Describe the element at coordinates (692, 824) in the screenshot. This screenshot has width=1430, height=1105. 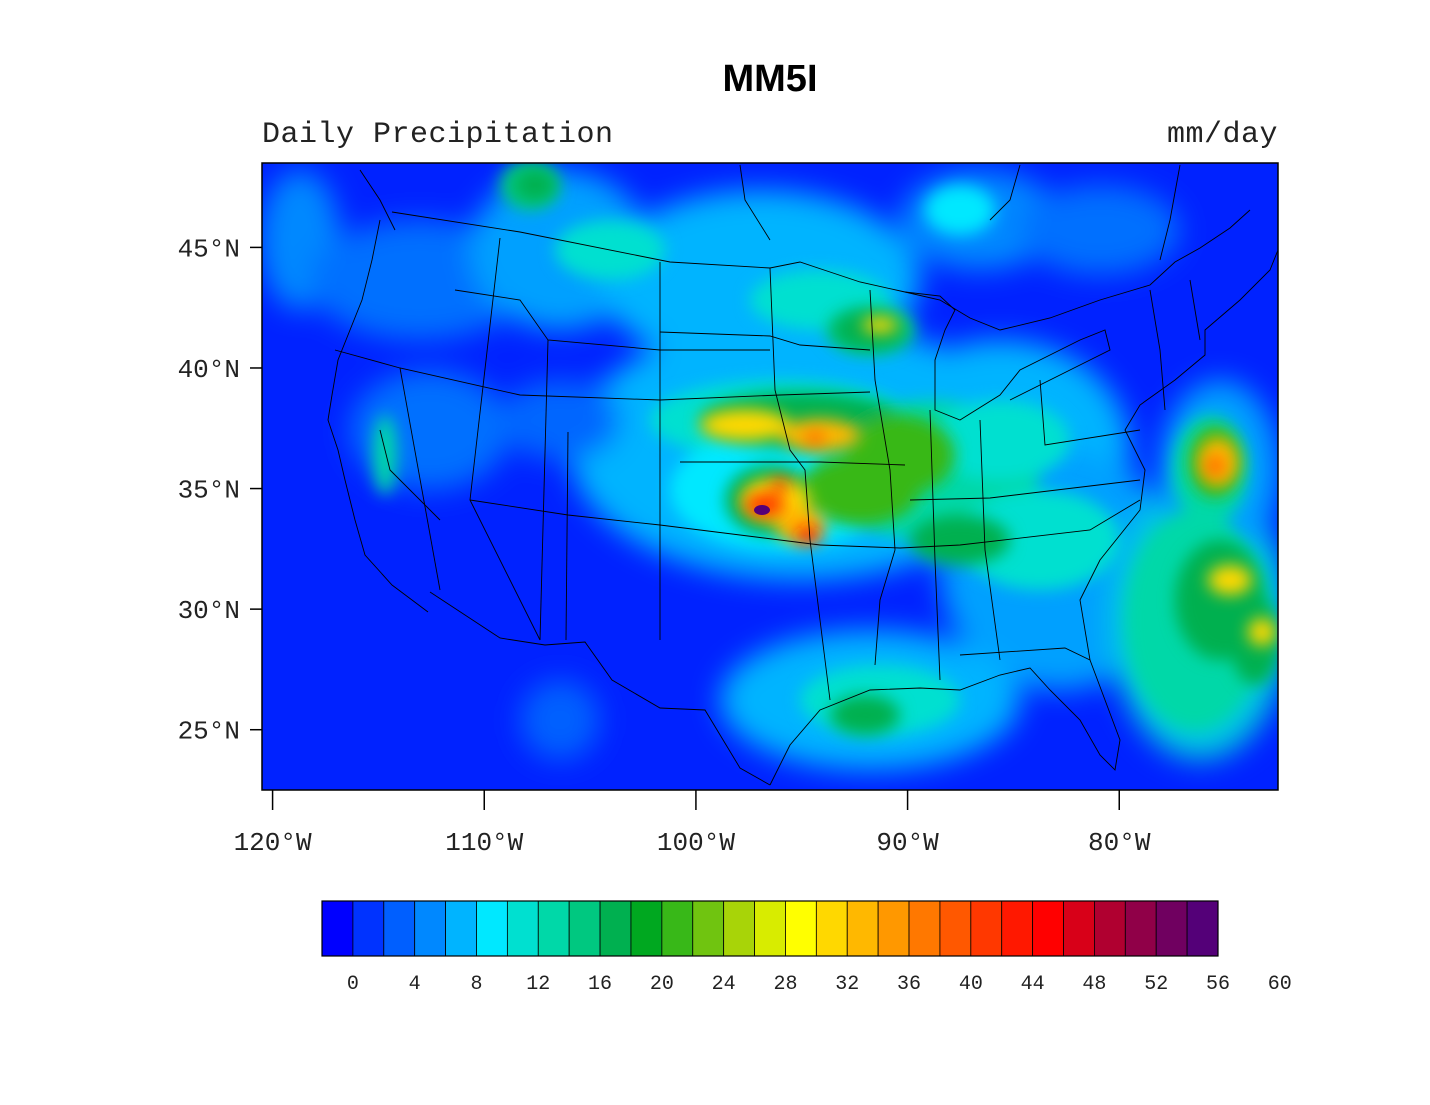
I see `longitude-axis: 120°W 110°W 100°W 90°W 80°W` at that location.